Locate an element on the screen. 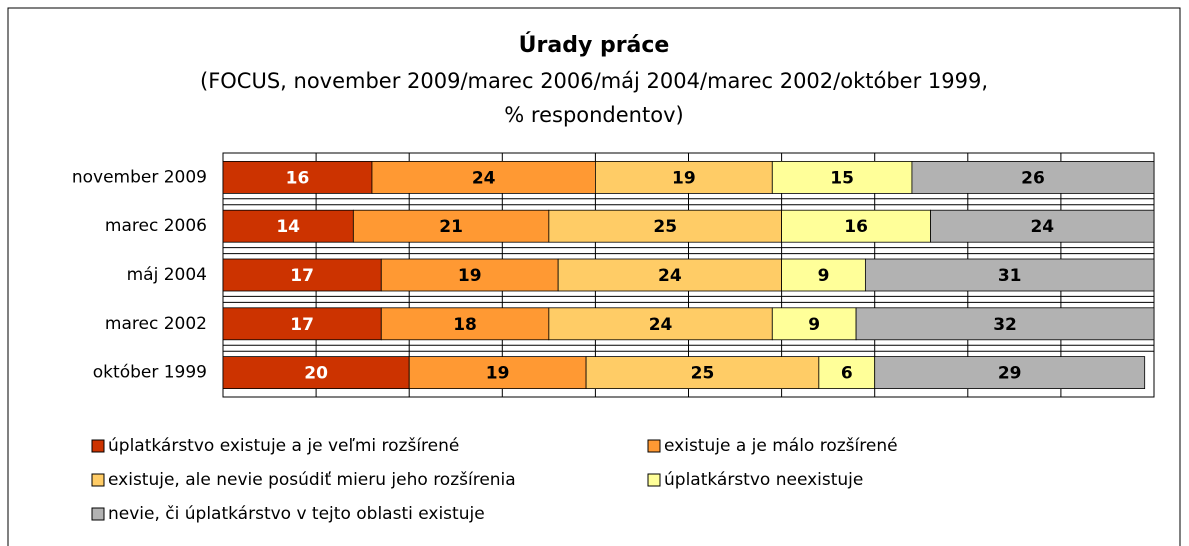 The width and height of the screenshot is (1189, 546). y-tick-label: október 1999 is located at coordinates (150, 373).